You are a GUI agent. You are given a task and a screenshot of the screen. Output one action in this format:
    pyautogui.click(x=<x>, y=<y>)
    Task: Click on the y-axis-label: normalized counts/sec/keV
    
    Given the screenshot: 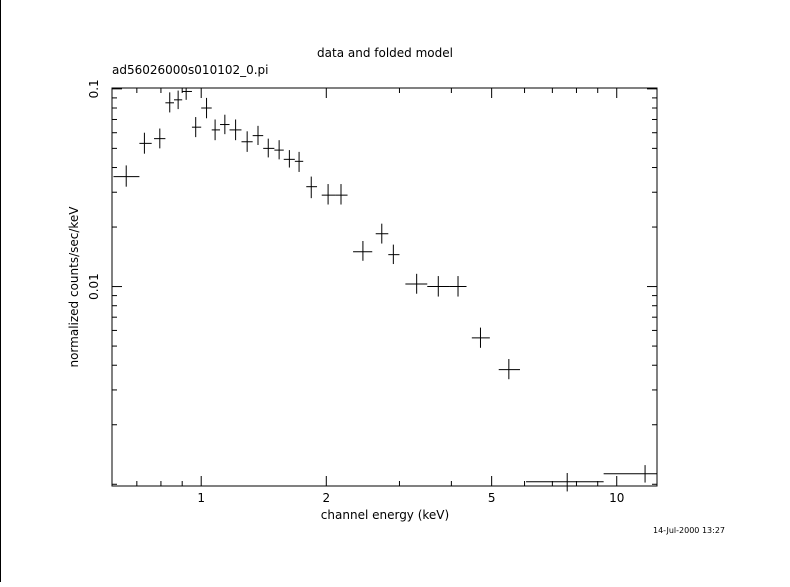 What is the action you would take?
    pyautogui.click(x=74, y=287)
    